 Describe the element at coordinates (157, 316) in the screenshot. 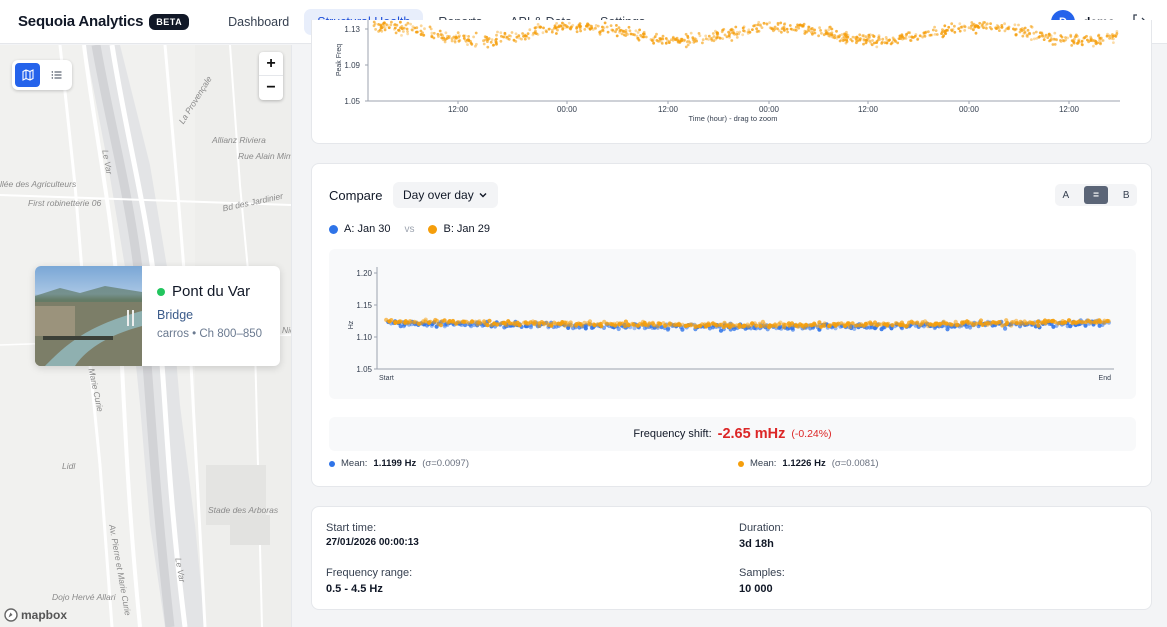

I see `site-card: Pont du Var Bridge carros • Ch 800–850` at that location.